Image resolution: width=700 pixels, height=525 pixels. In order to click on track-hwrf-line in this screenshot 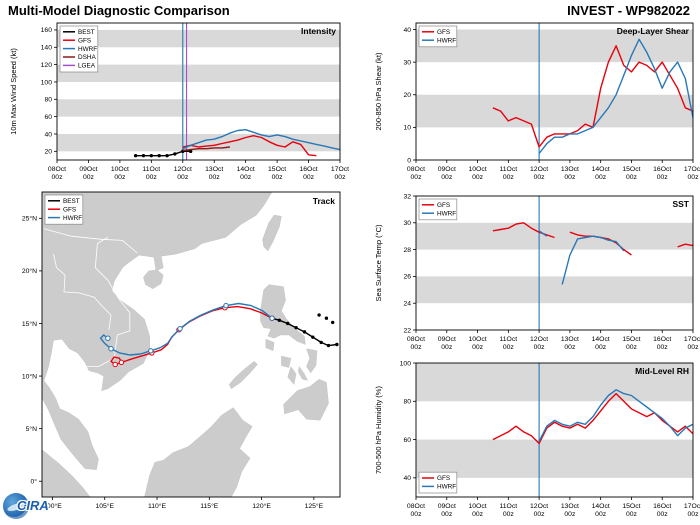, I will do `click(186, 329)`.